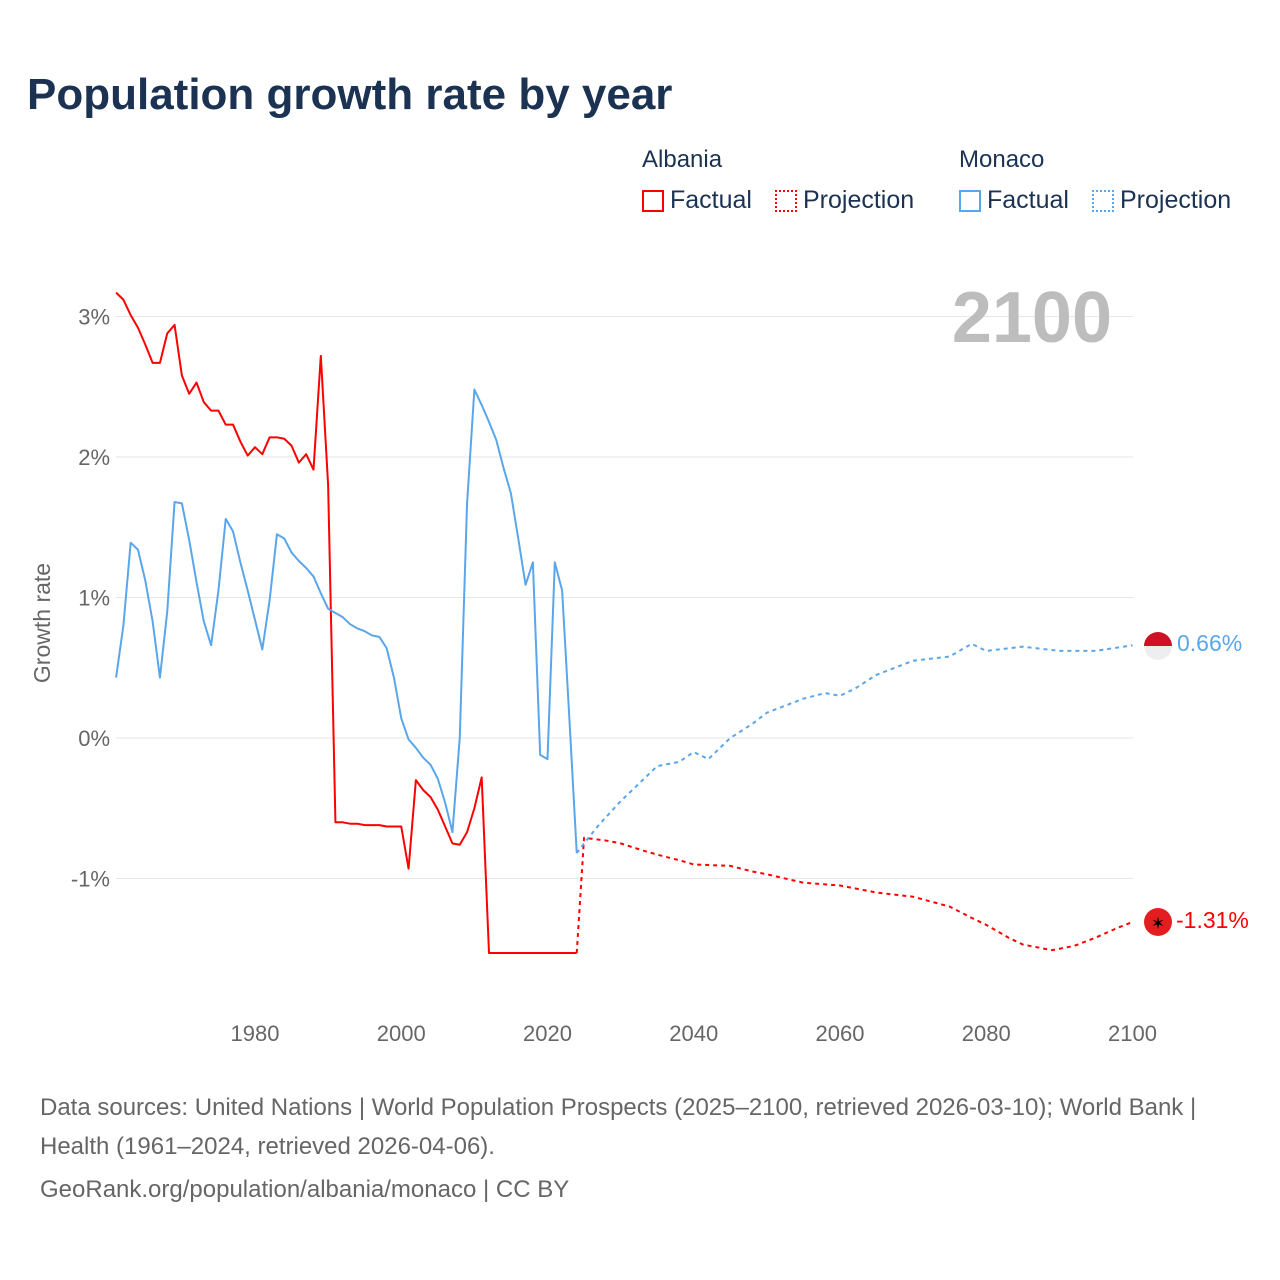 The width and height of the screenshot is (1280, 1280). What do you see at coordinates (42, 623) in the screenshot?
I see `y-axis-label: Growth rate` at bounding box center [42, 623].